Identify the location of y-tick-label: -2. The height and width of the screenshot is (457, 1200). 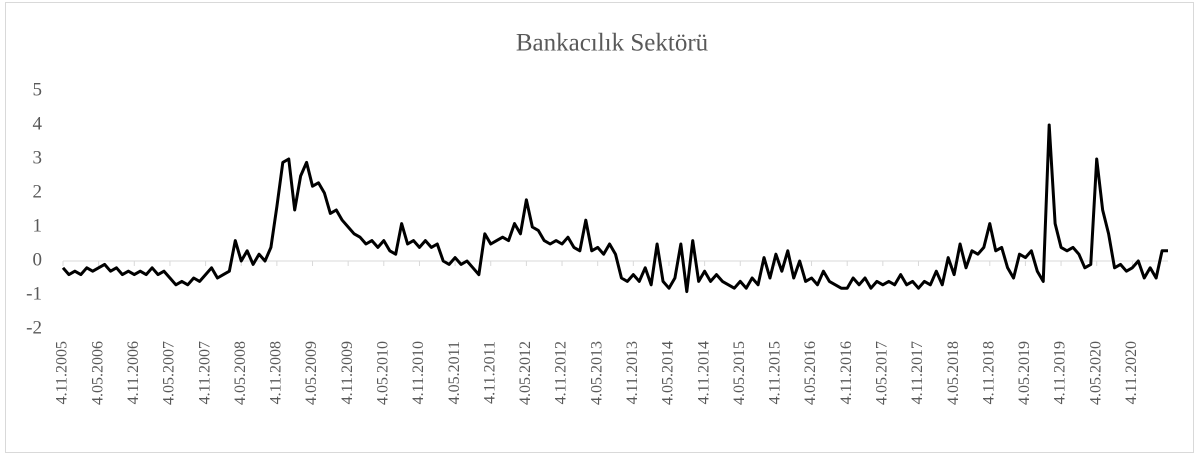
(34, 327).